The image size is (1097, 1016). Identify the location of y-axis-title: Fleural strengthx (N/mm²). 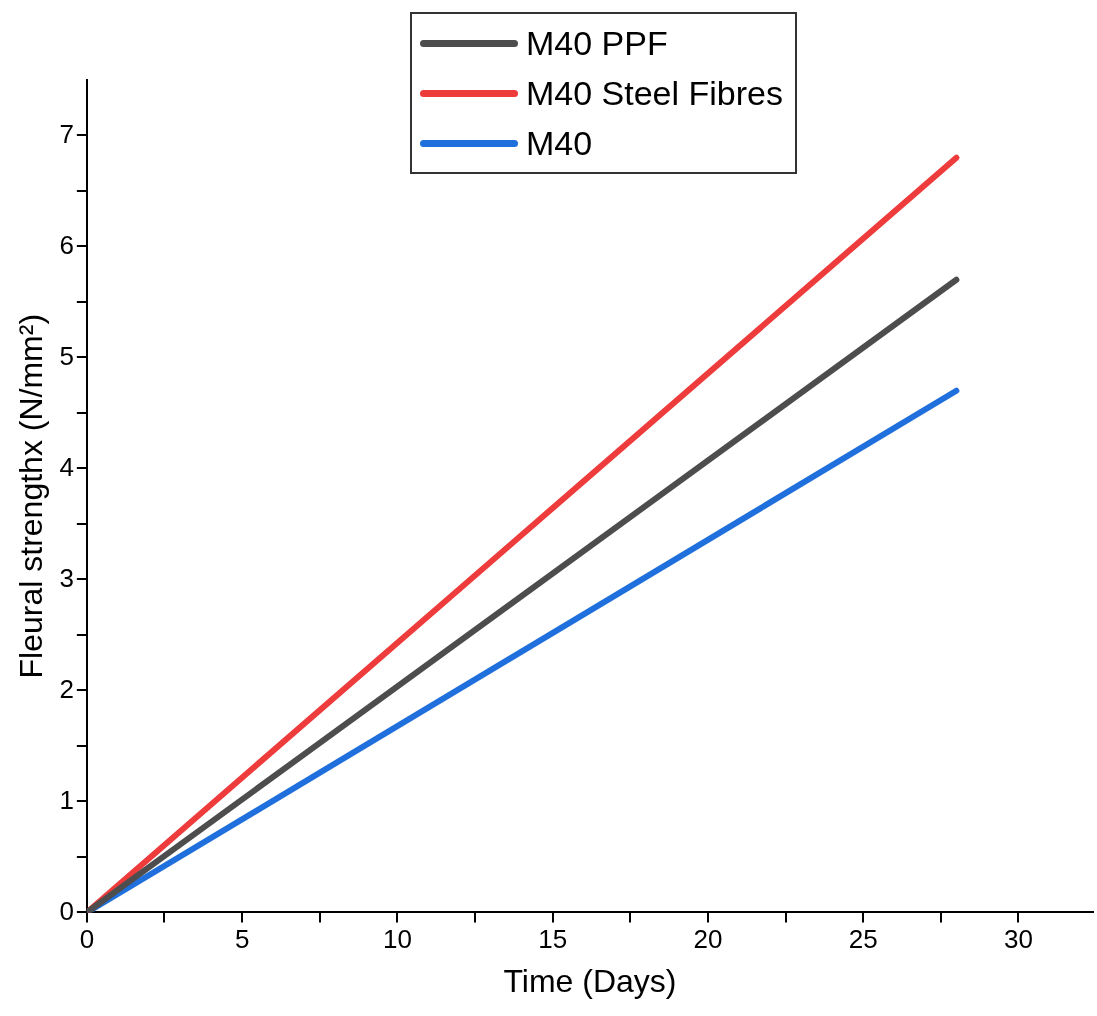
(31, 496).